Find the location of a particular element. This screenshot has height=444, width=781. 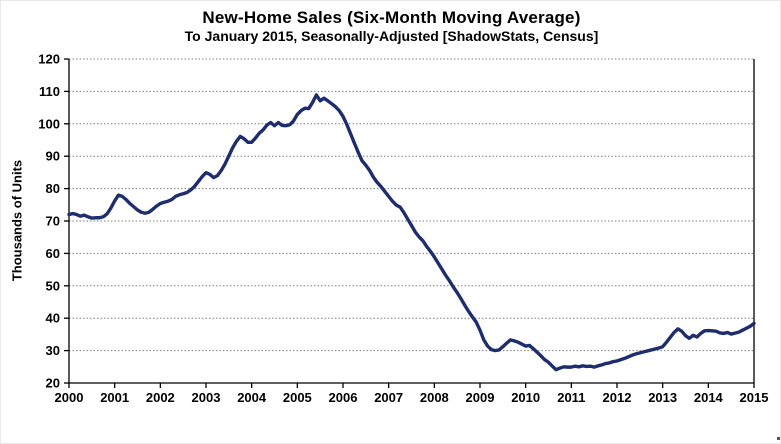

x-tick-label: 2005 is located at coordinates (297, 397).